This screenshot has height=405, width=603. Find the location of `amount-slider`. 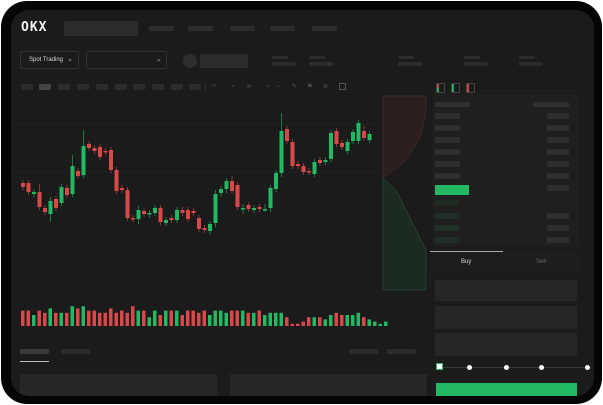

amount-slider is located at coordinates (515, 367).